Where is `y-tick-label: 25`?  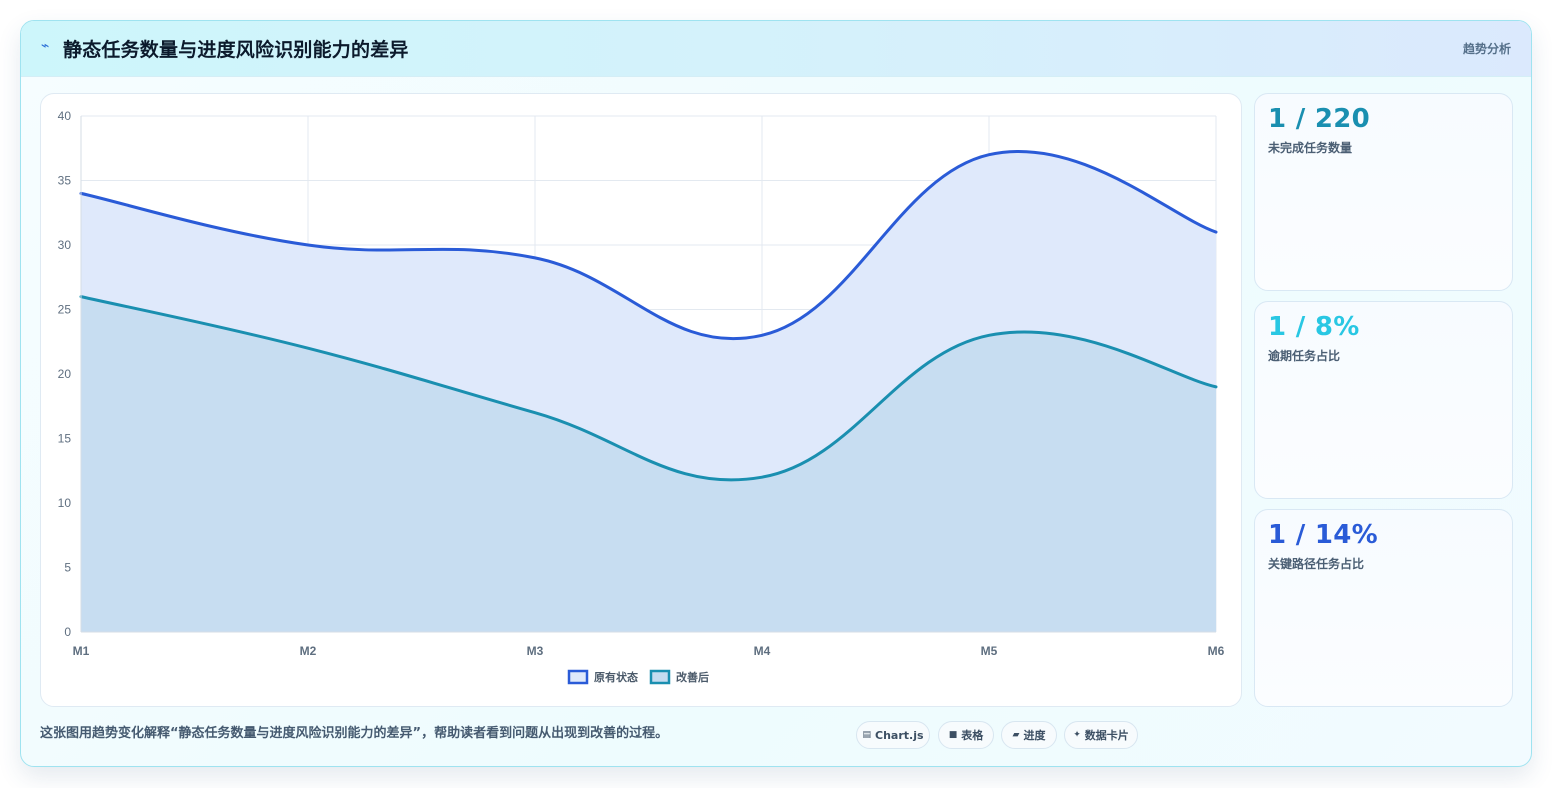
y-tick-label: 25 is located at coordinates (65, 310).